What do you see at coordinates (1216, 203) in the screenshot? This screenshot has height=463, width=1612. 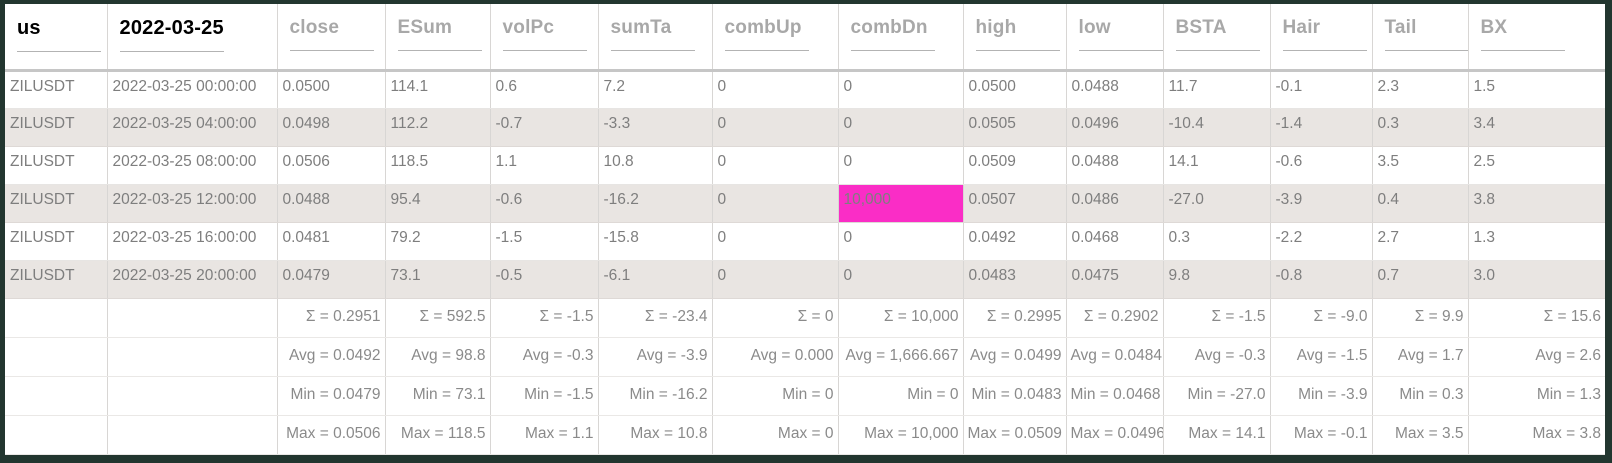 I see `cell-bsta: -27.0` at bounding box center [1216, 203].